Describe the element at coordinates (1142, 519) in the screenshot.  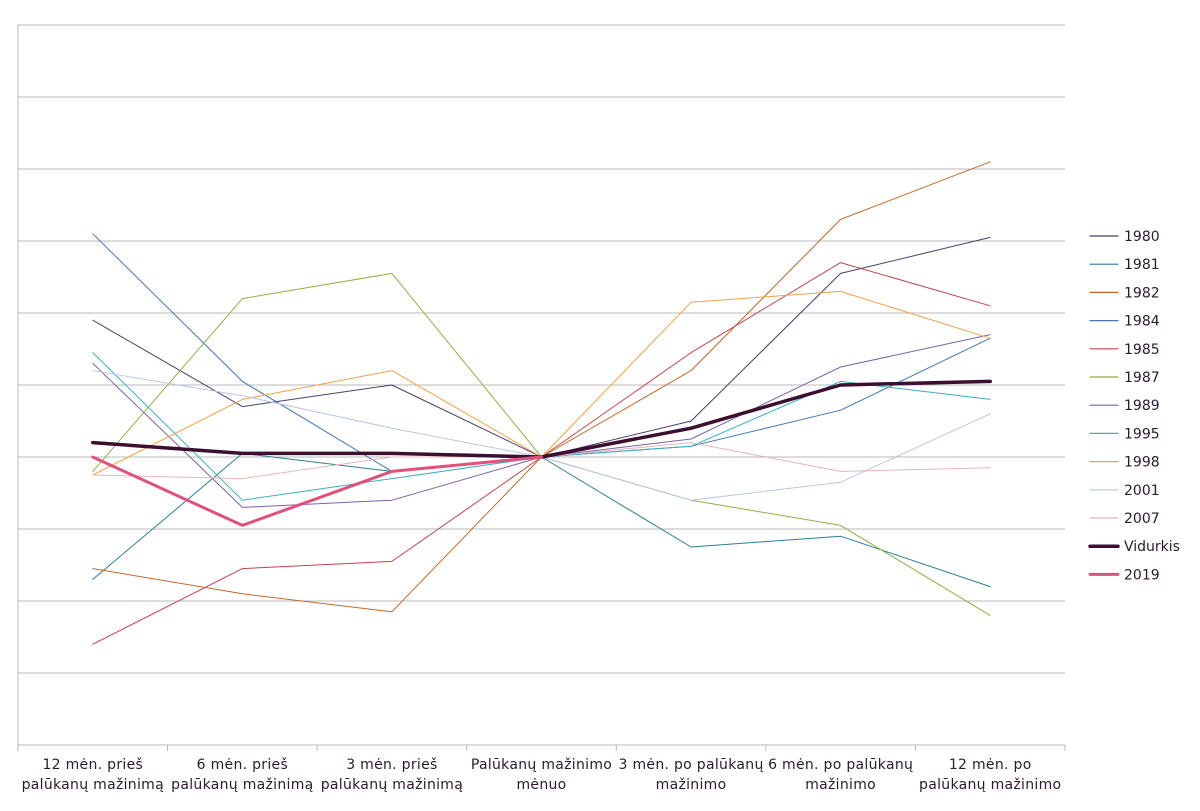
I see `legend-label: 2007` at that location.